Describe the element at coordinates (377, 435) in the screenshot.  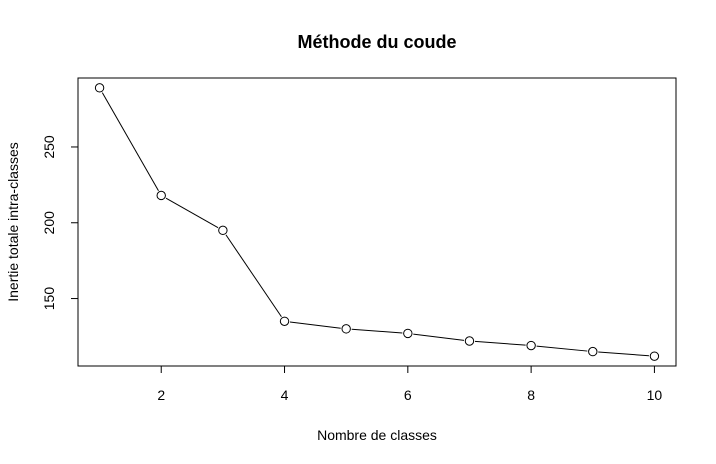
I see `x-axis-label: Nombre de classes` at that location.